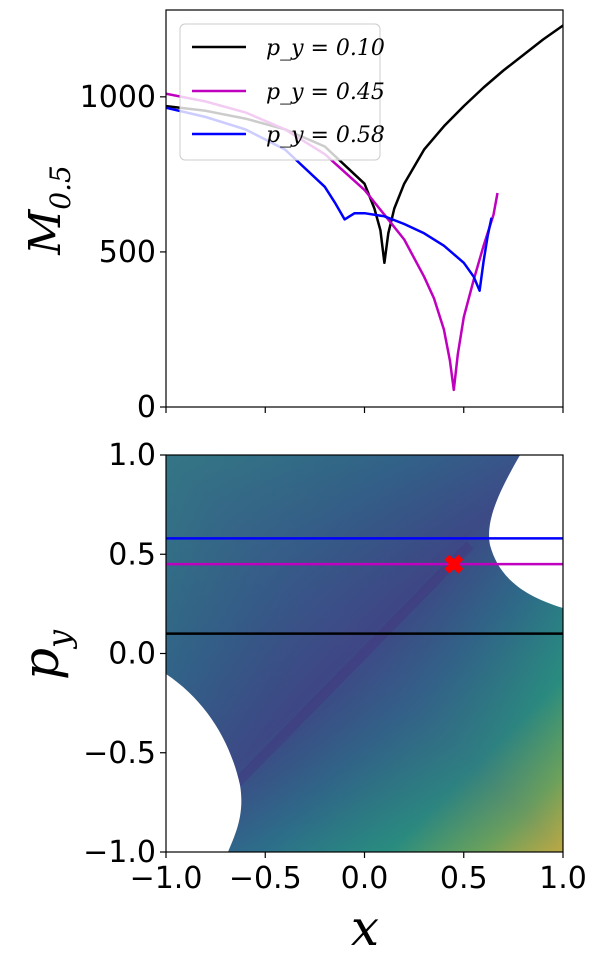  Describe the element at coordinates (132, 554) in the screenshot. I see `bottom-y-tick-label-3: 0.5` at that location.